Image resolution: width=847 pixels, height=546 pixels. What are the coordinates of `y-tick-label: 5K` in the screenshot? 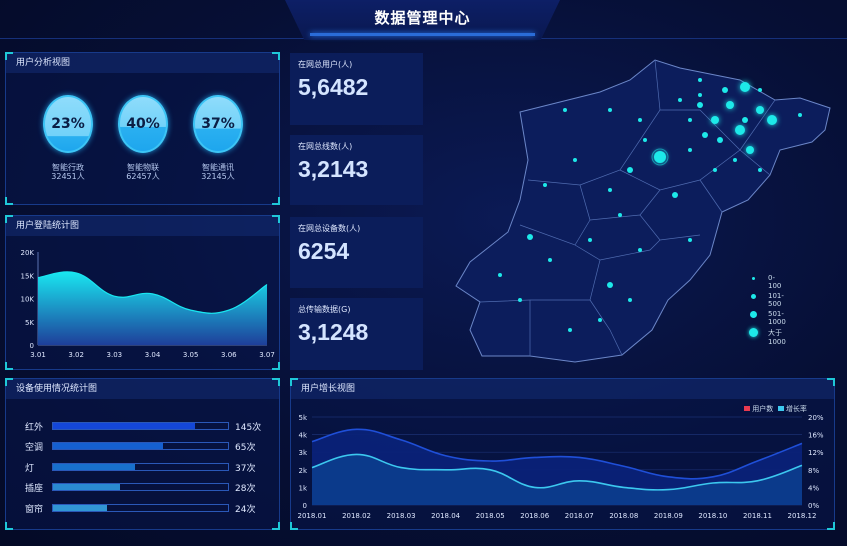 It's located at (29, 323).